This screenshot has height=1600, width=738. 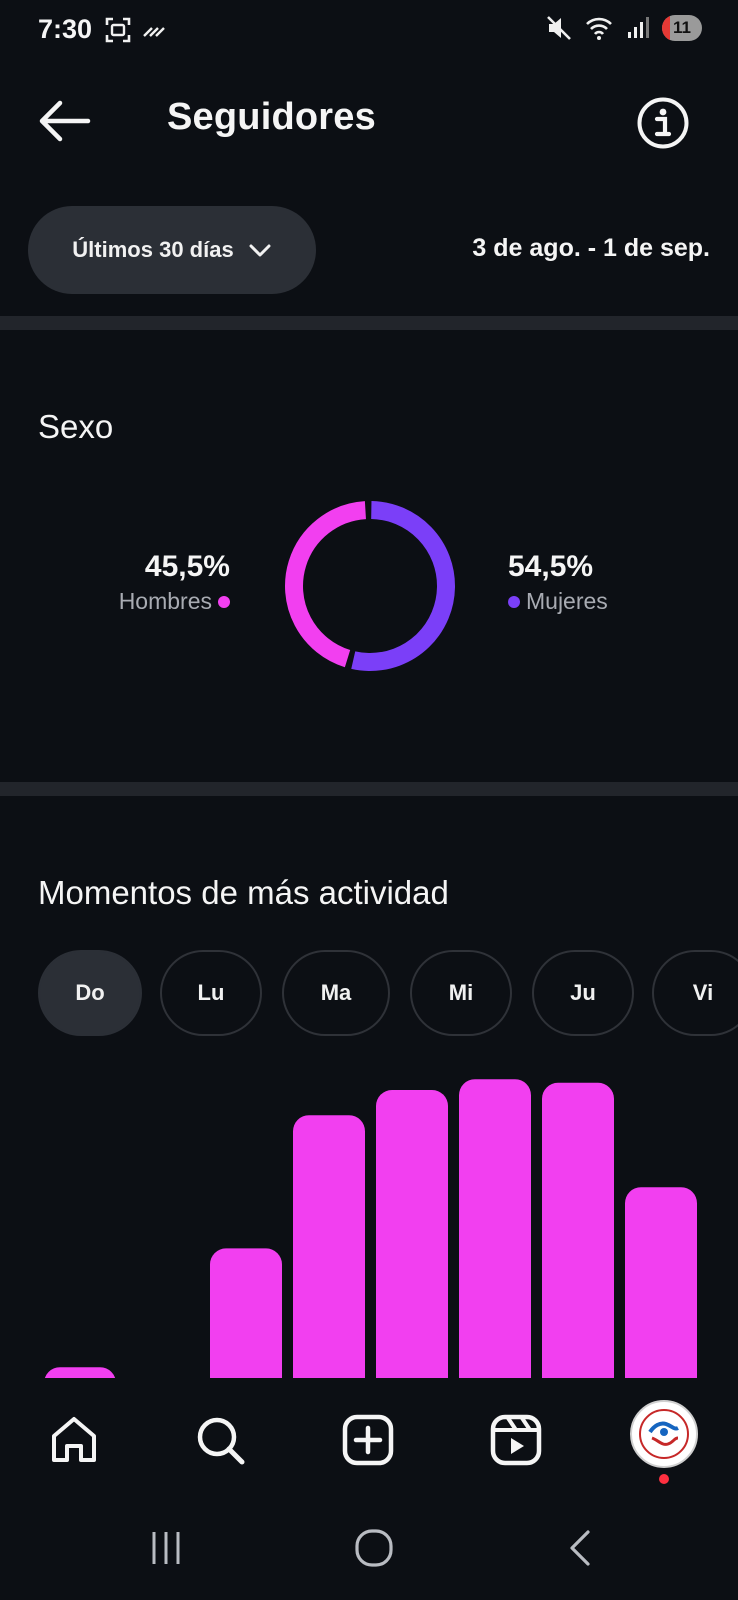 I want to click on home-circle-icon, so click(x=374, y=1548).